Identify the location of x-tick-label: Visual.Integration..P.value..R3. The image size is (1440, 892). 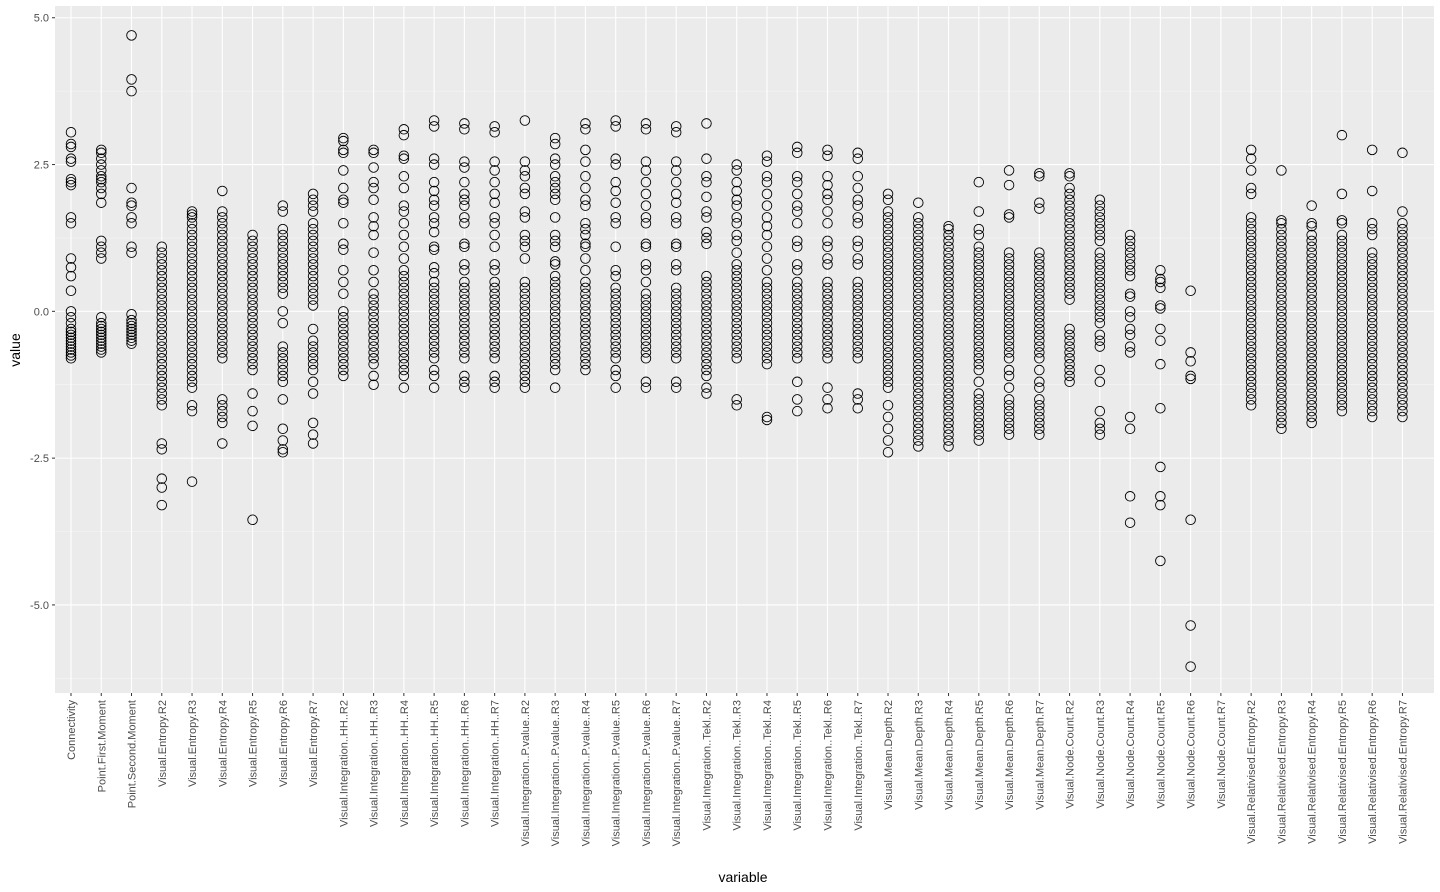
(556, 773).